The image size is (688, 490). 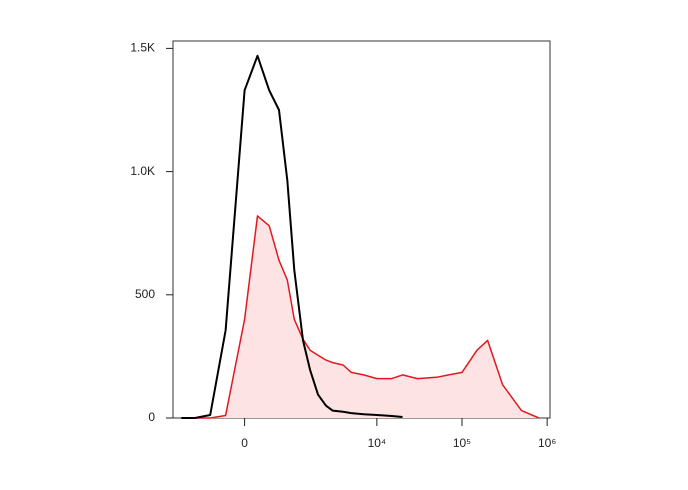 What do you see at coordinates (377, 443) in the screenshot?
I see `x-tick-label: 10⁴` at bounding box center [377, 443].